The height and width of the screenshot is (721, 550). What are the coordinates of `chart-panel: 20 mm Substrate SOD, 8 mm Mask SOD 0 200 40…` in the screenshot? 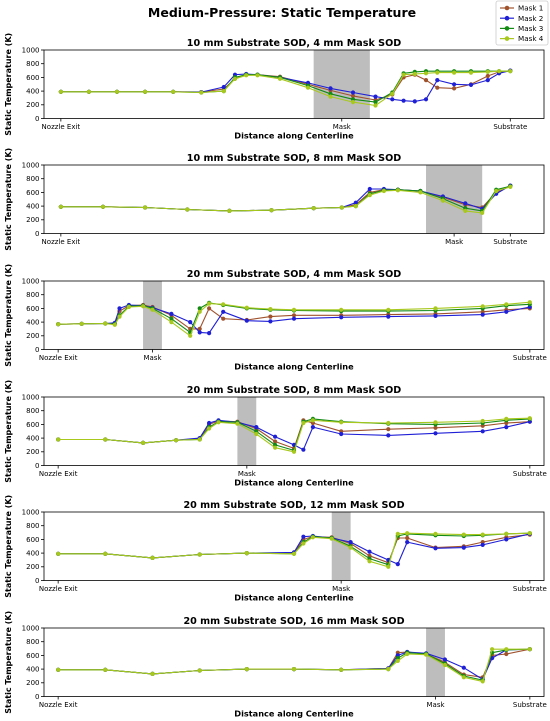 It's located at (275, 434).